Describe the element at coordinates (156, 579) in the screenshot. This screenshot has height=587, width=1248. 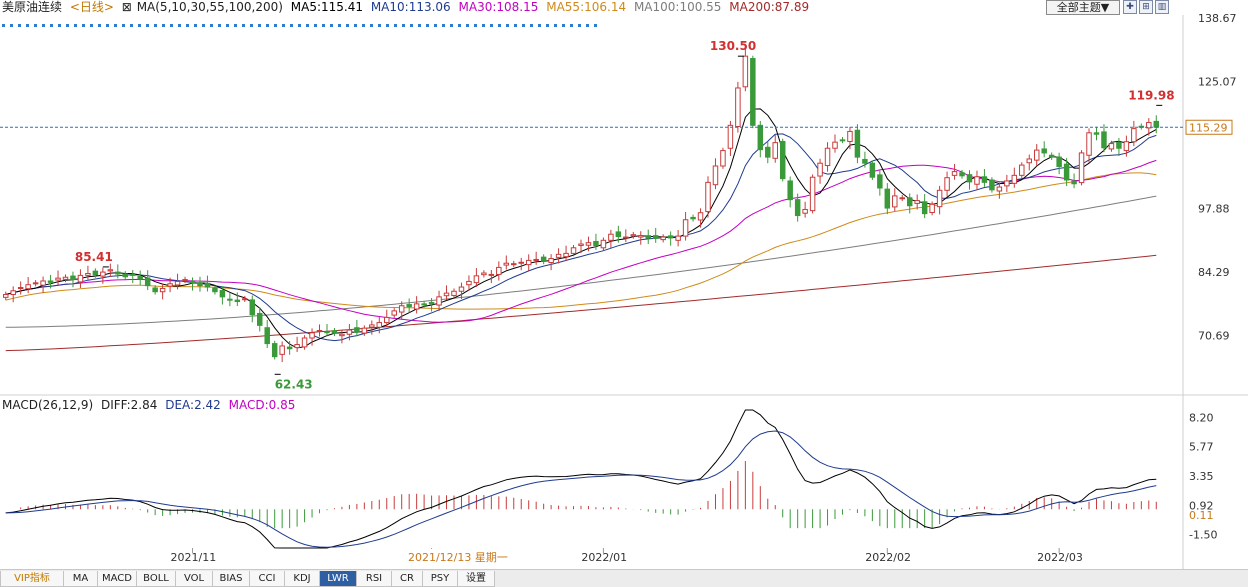
I see `tab-boll: BOLL` at that location.